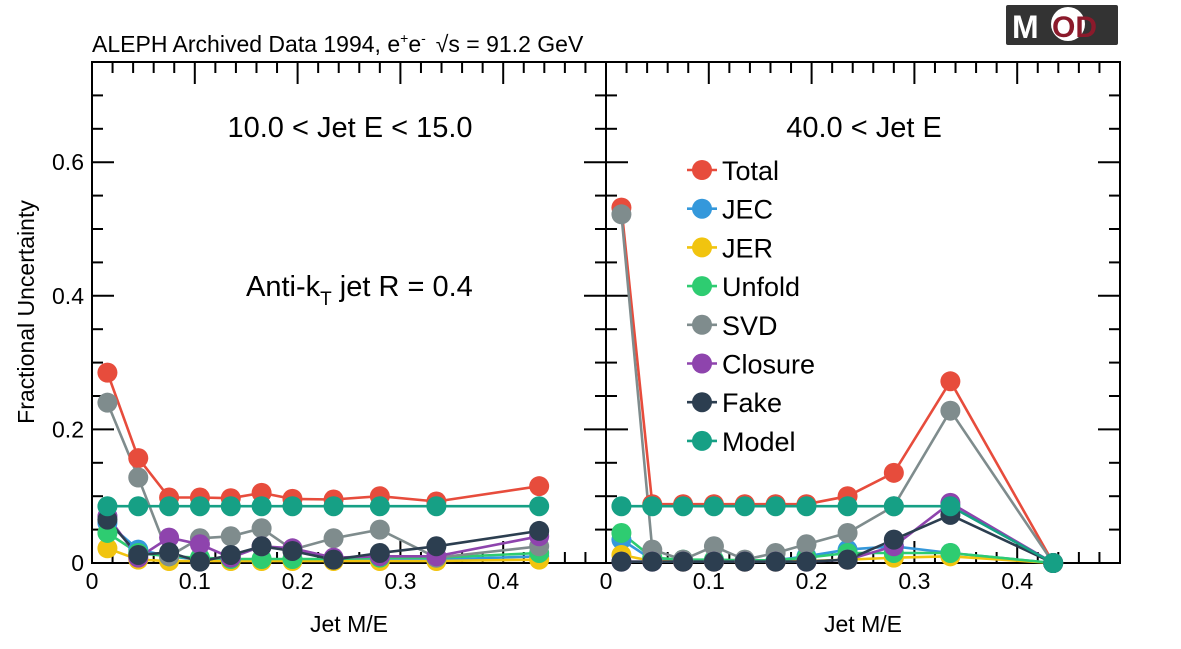 Image resolution: width=1181 pixels, height=649 pixels. Describe the element at coordinates (77, 563) in the screenshot. I see `y-tick-label: 0` at that location.